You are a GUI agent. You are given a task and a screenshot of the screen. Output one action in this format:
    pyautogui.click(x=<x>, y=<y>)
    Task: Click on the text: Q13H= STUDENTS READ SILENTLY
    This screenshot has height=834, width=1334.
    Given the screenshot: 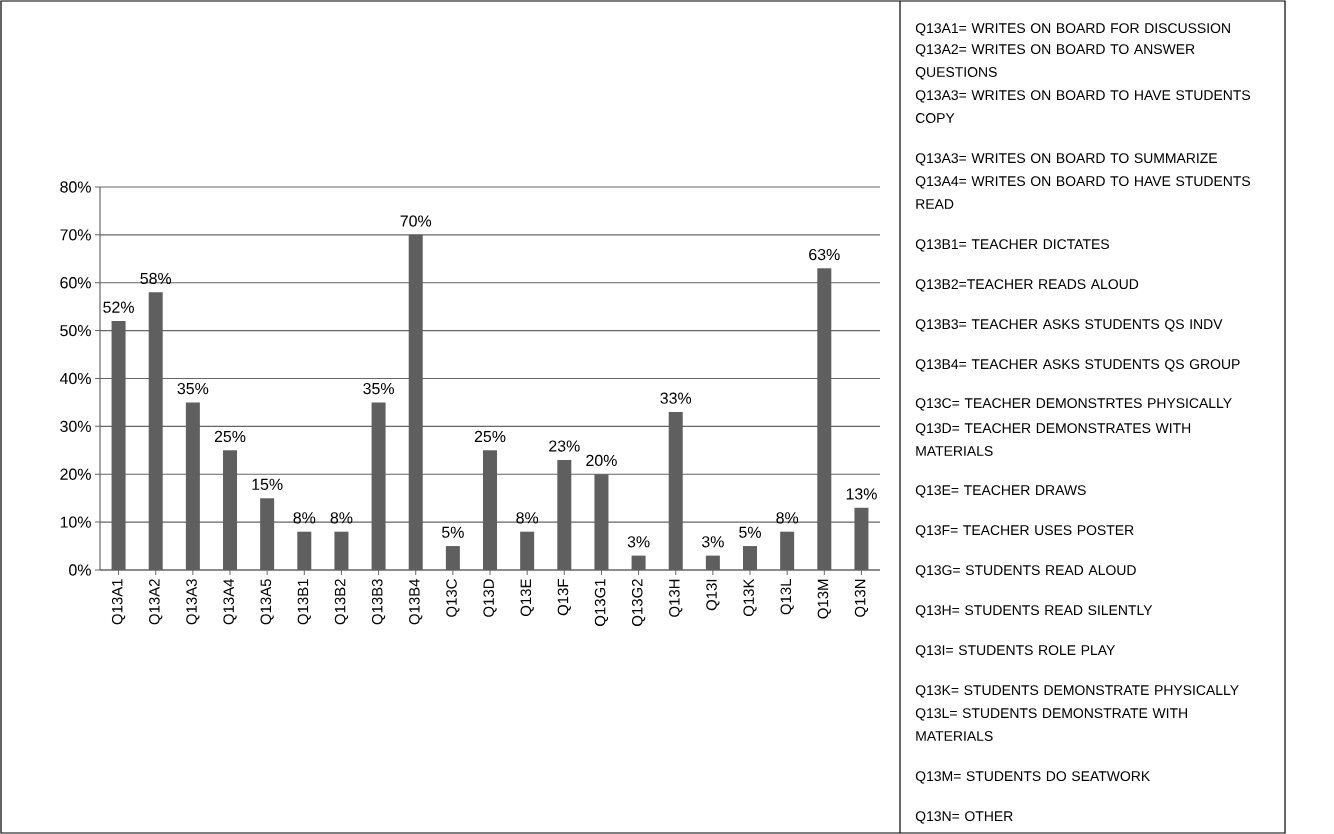 What is the action you would take?
    pyautogui.click(x=1034, y=611)
    